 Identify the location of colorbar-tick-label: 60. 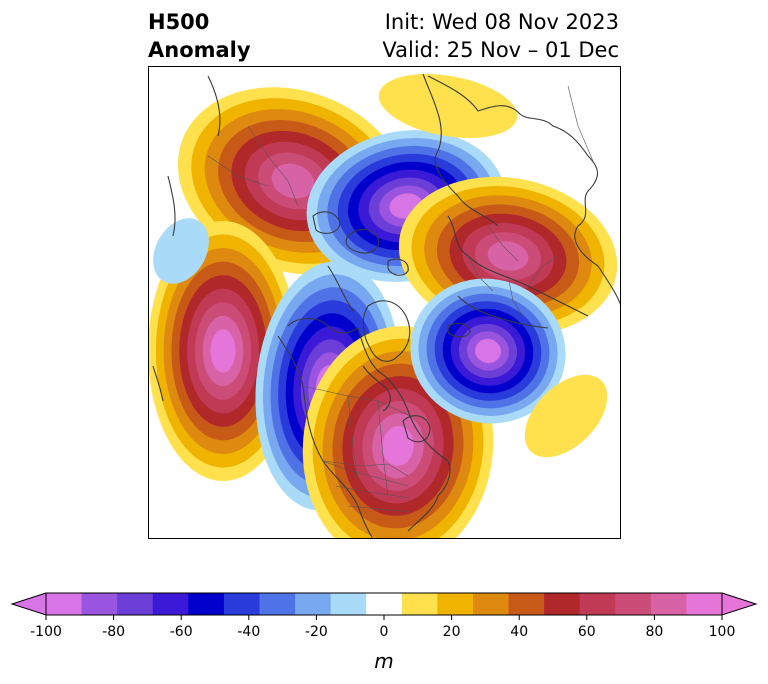
(587, 632).